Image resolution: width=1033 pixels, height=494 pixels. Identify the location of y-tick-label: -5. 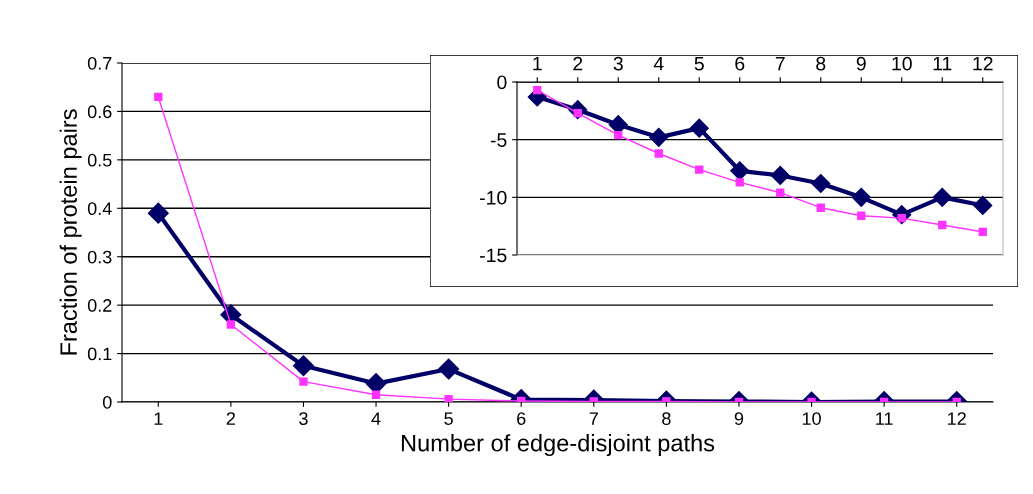
(498, 140).